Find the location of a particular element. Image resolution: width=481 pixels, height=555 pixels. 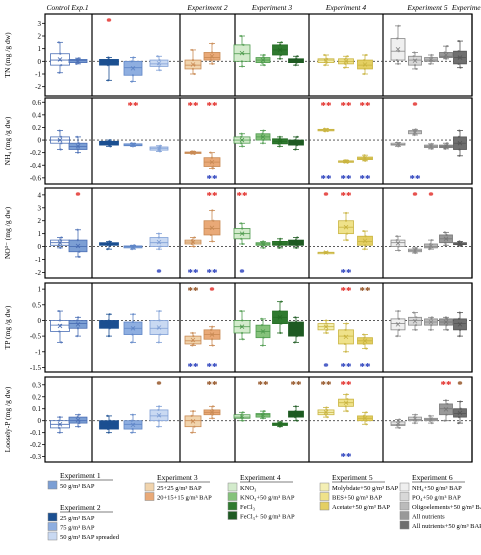

y-tick-label: 0 is located at coordinates (40, 321).